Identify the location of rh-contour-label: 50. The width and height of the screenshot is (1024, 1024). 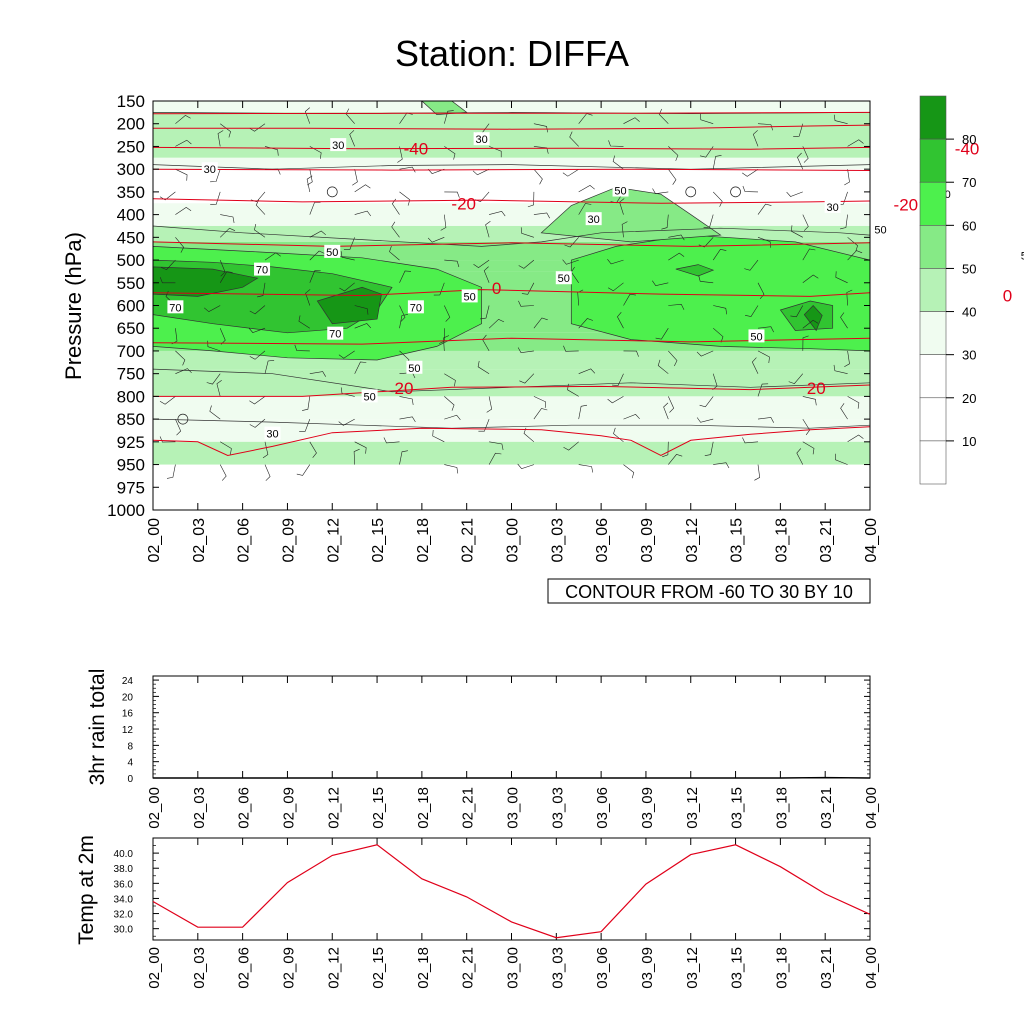
(756, 337).